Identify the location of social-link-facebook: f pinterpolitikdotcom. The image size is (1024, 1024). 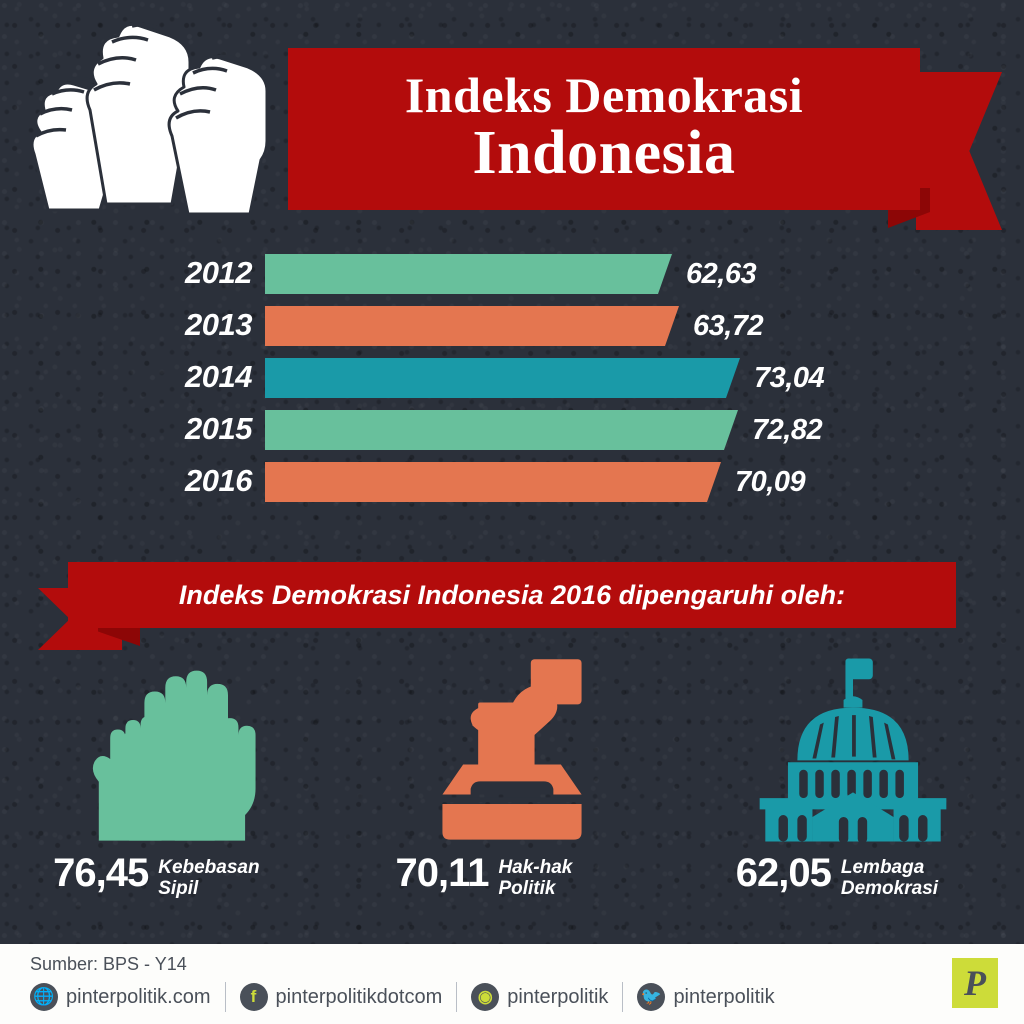
(341, 997).